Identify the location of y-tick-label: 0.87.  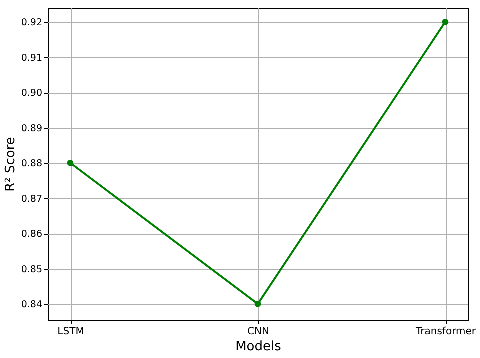
(31, 199).